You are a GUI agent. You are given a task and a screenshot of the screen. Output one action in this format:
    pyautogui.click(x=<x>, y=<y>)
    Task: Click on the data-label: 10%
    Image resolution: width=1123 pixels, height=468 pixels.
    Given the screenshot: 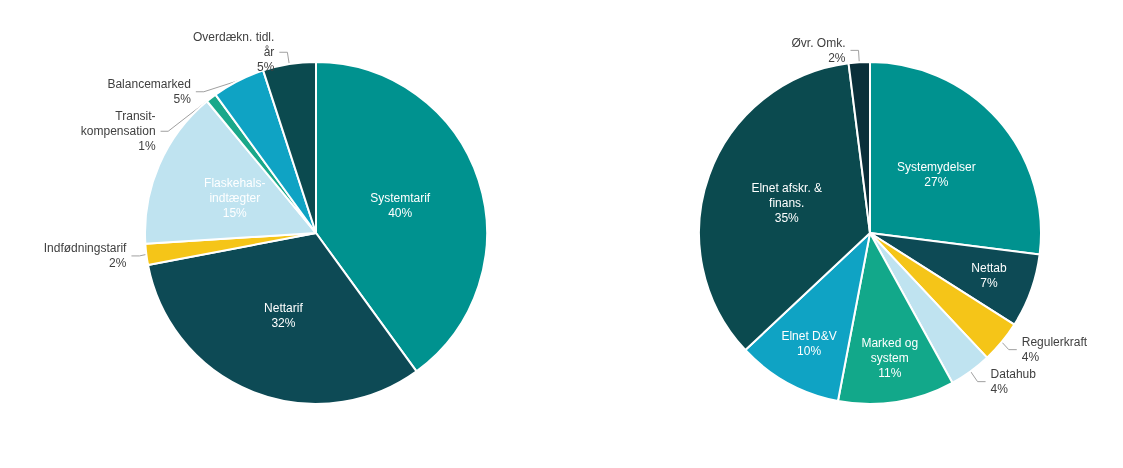 What is the action you would take?
    pyautogui.click(x=809, y=351)
    